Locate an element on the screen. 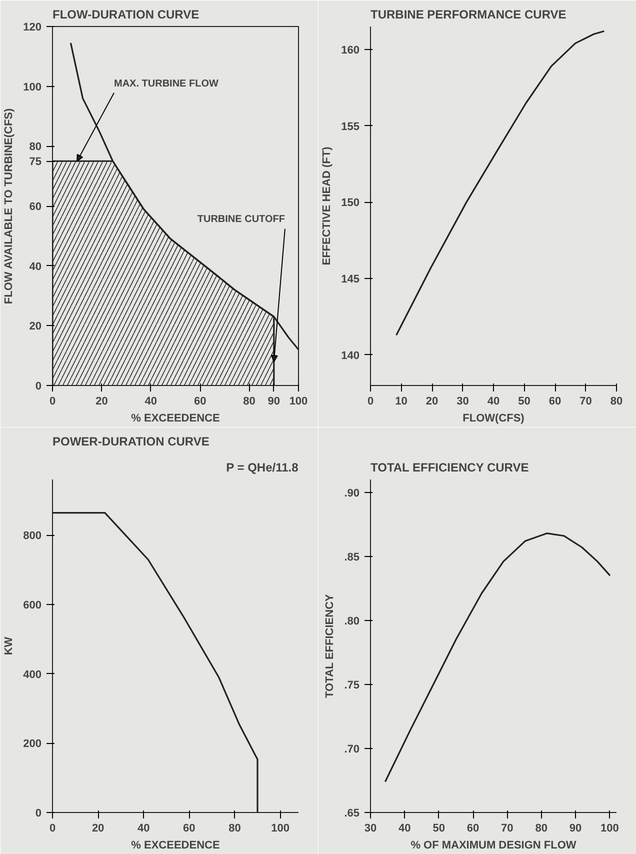 This screenshot has height=854, width=636. y-tick-label: 150 is located at coordinates (350, 203).